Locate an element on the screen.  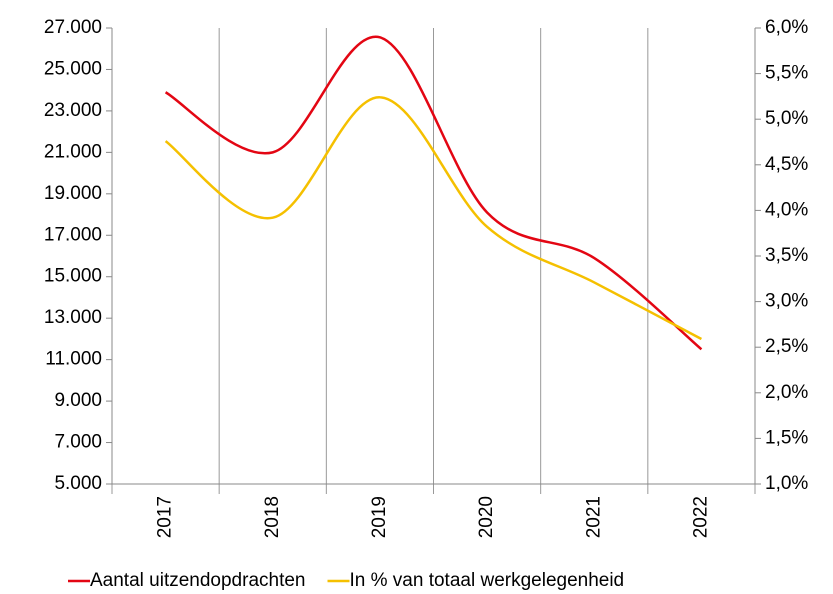
y2-tick-label: 6,0% is located at coordinates (786, 27).